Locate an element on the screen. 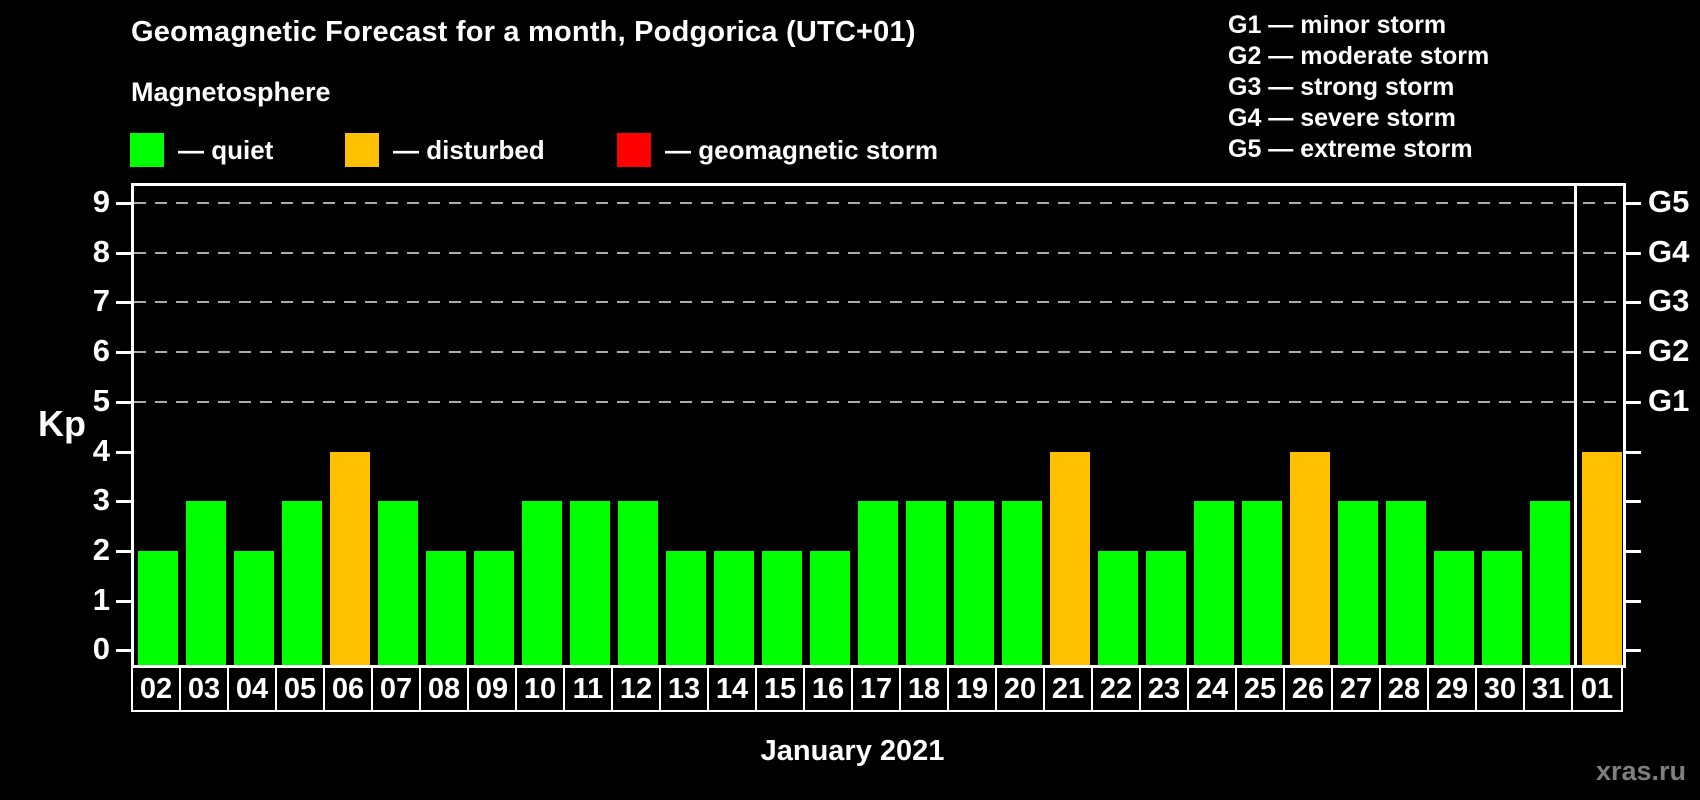  y-tick-label-8: 8 is located at coordinates (101, 251).